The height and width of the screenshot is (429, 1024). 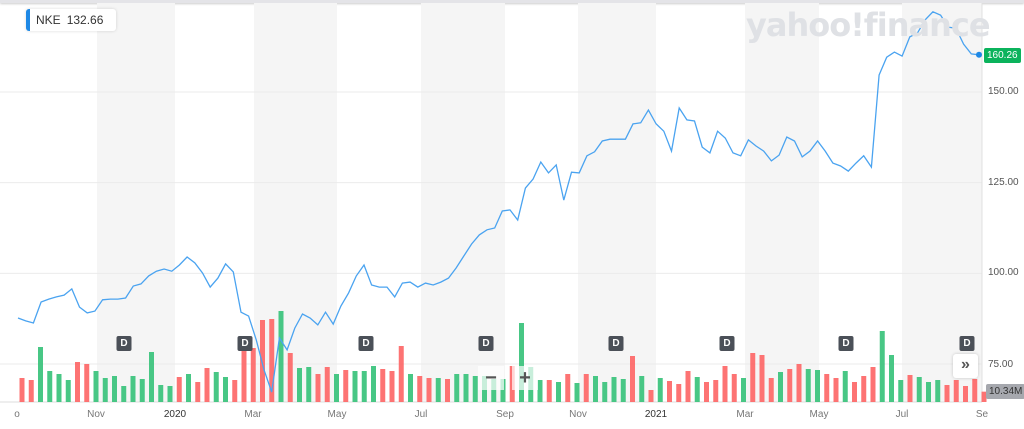 What do you see at coordinates (17, 414) in the screenshot?
I see `x-tick-label: o` at bounding box center [17, 414].